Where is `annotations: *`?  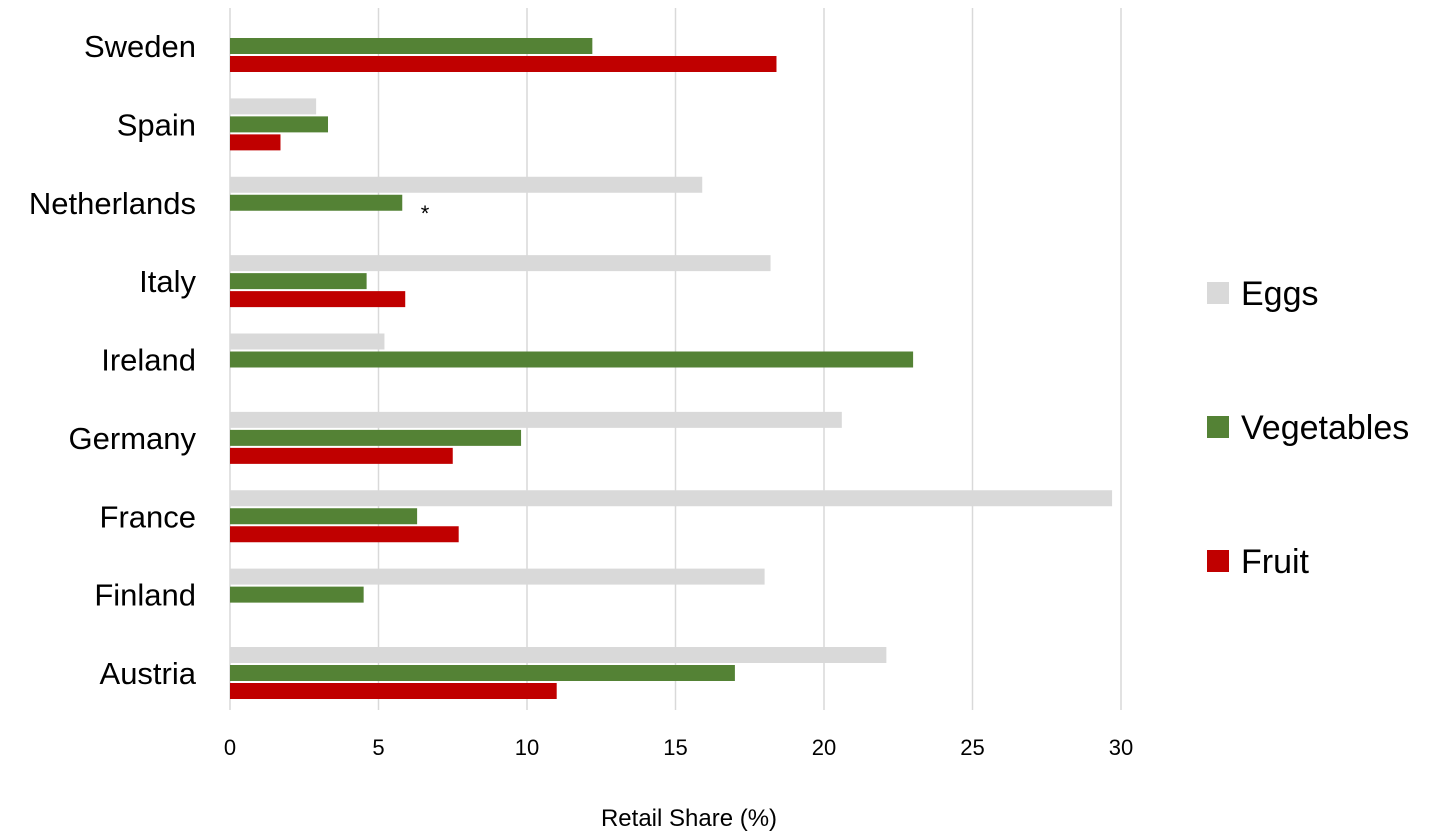 annotations: * is located at coordinates (425, 213).